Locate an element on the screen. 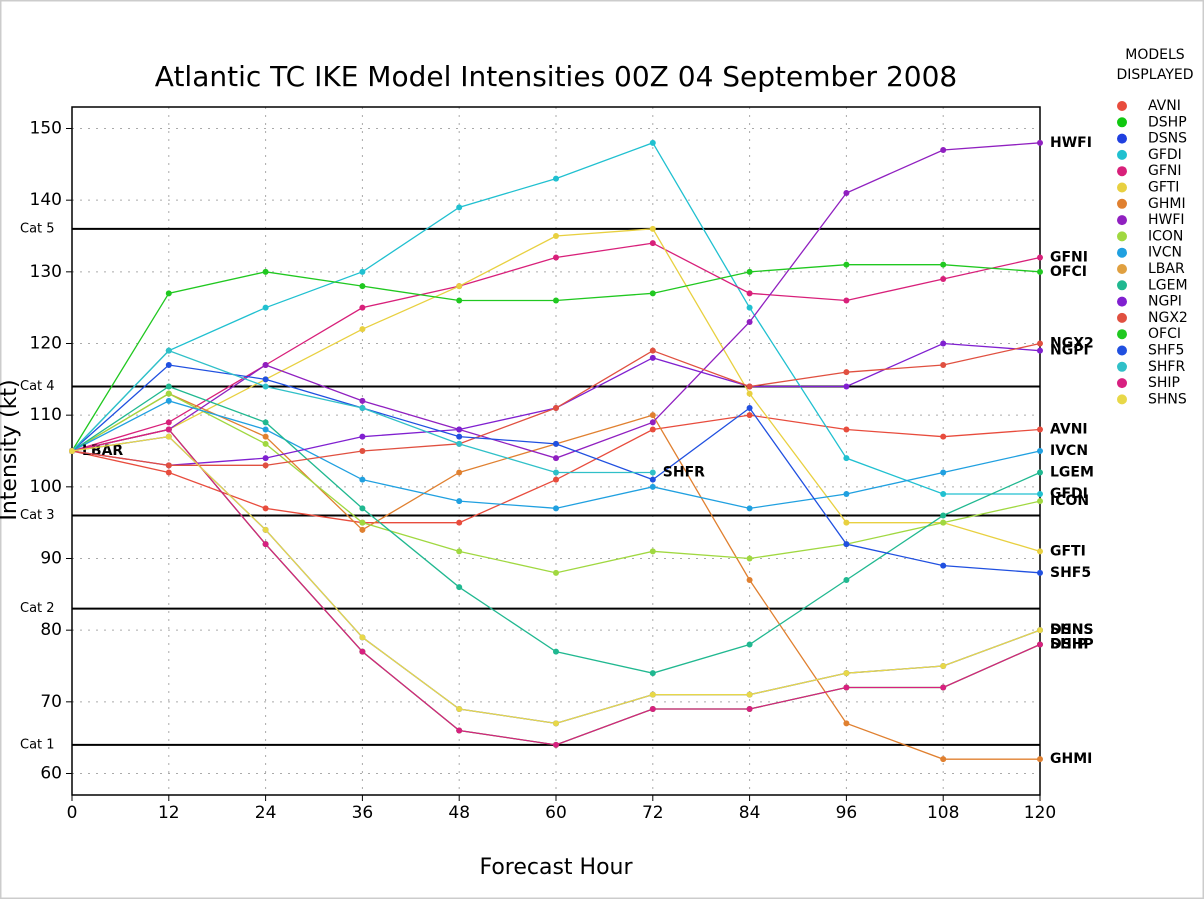 This screenshot has height=899, width=1204. y-tick-label: 130 is located at coordinates (46, 272).